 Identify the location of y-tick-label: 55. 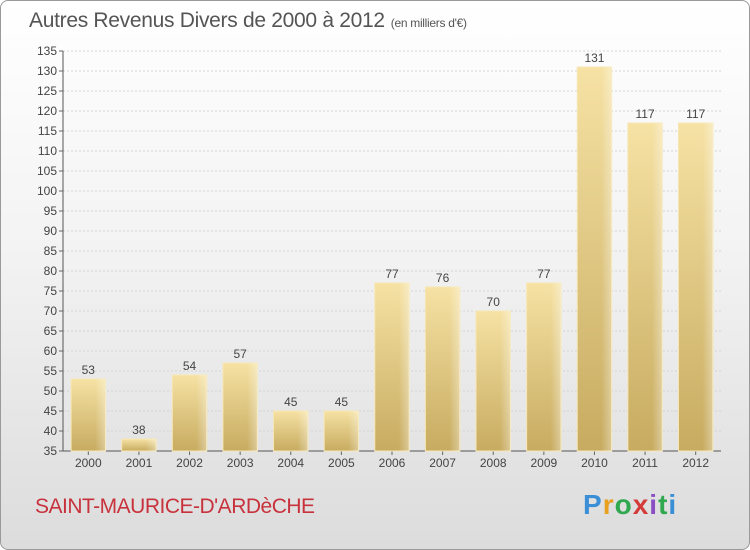
(51, 371).